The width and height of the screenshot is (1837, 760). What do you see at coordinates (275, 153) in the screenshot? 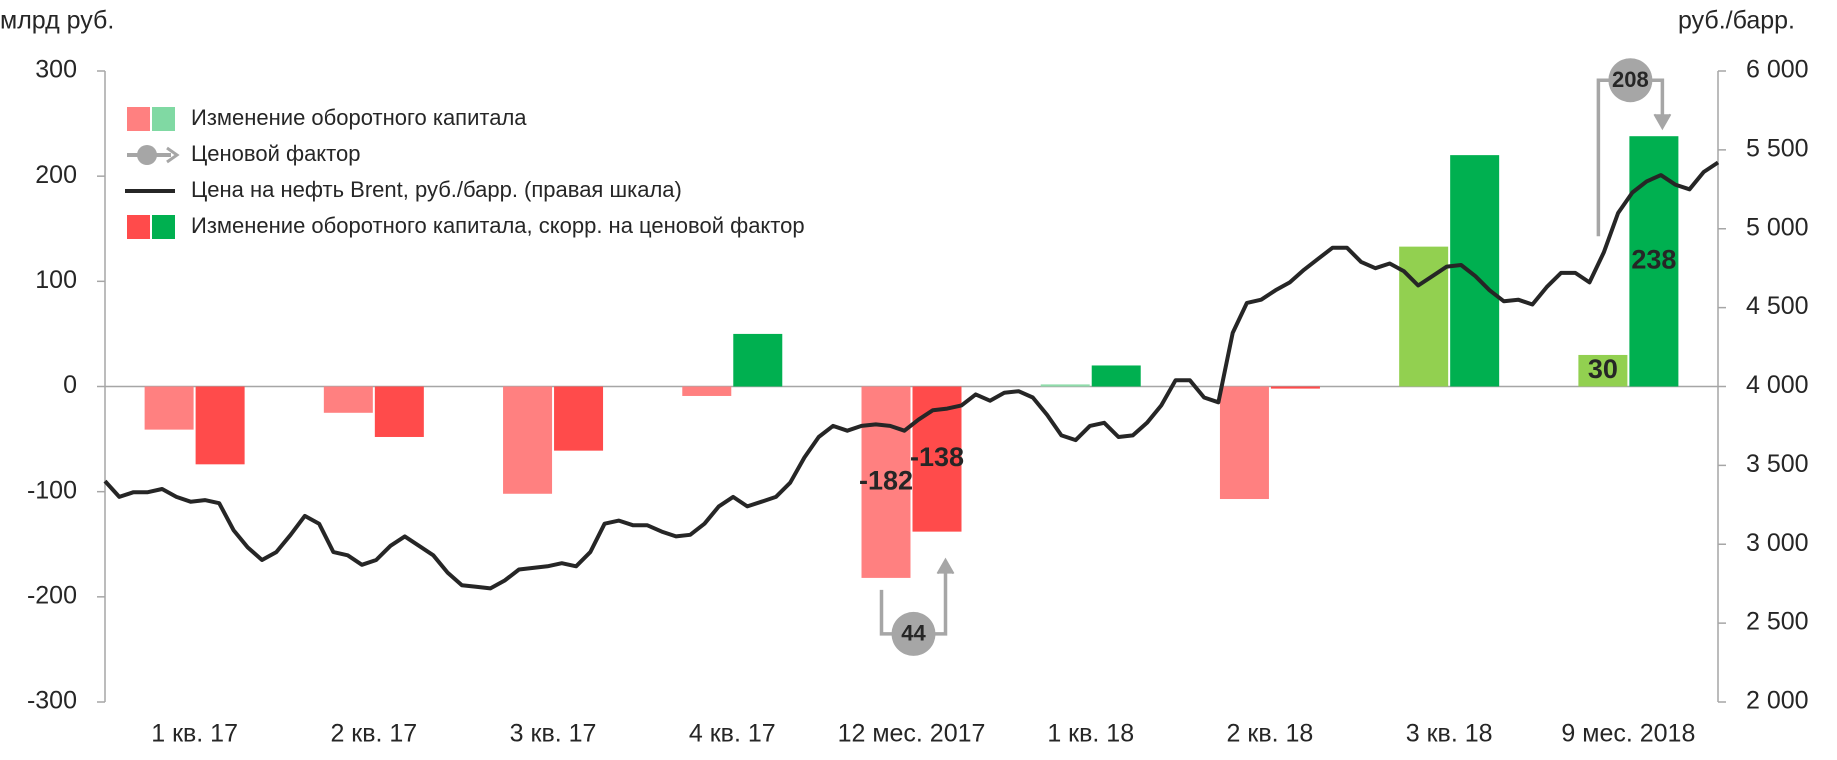
I see `legend-label: Ценовой фактор` at bounding box center [275, 153].